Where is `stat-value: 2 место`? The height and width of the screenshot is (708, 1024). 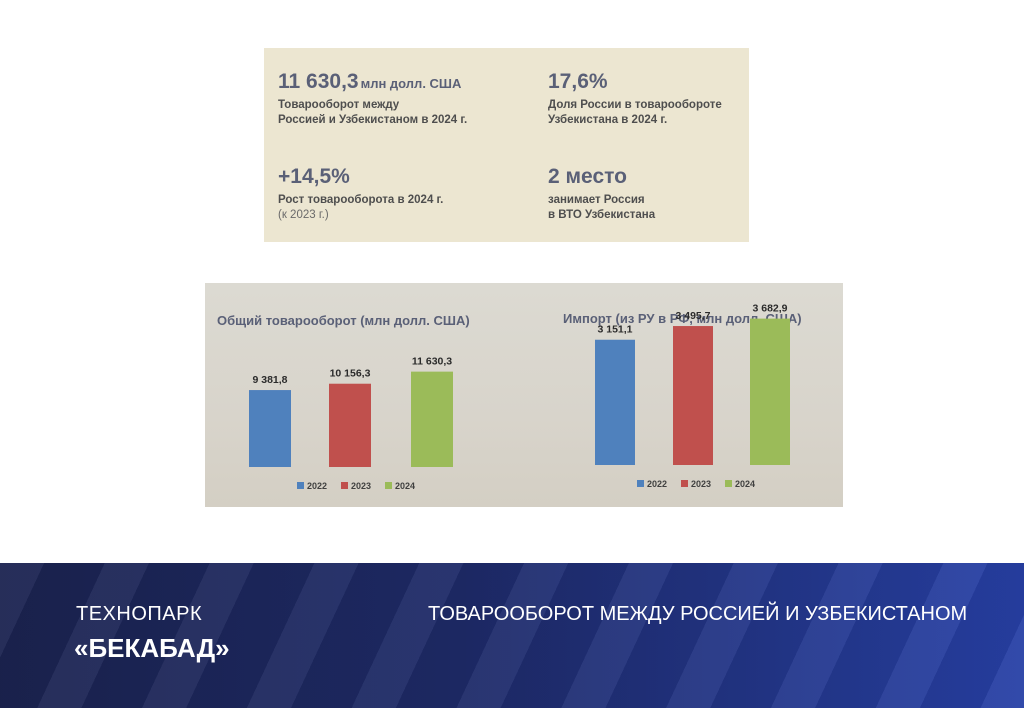 stat-value: 2 место is located at coordinates (587, 176).